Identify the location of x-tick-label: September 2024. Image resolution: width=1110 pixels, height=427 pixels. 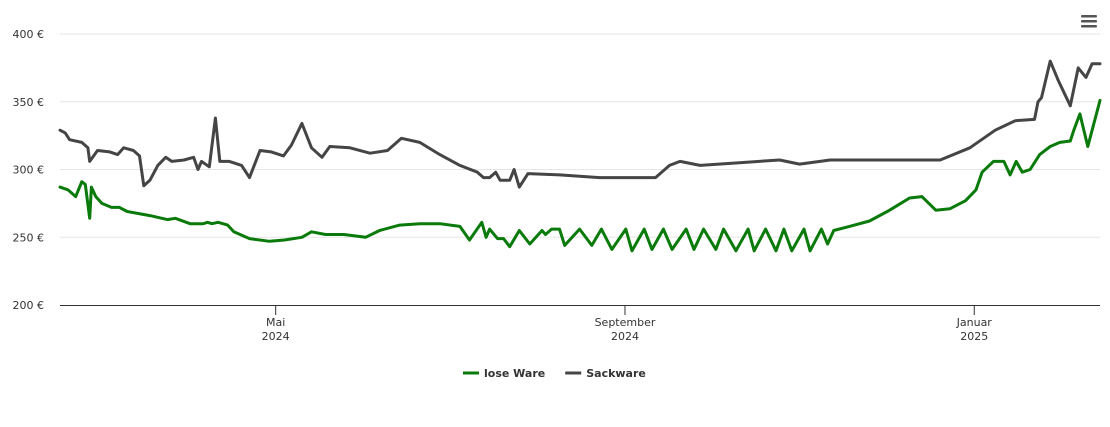
(625, 329).